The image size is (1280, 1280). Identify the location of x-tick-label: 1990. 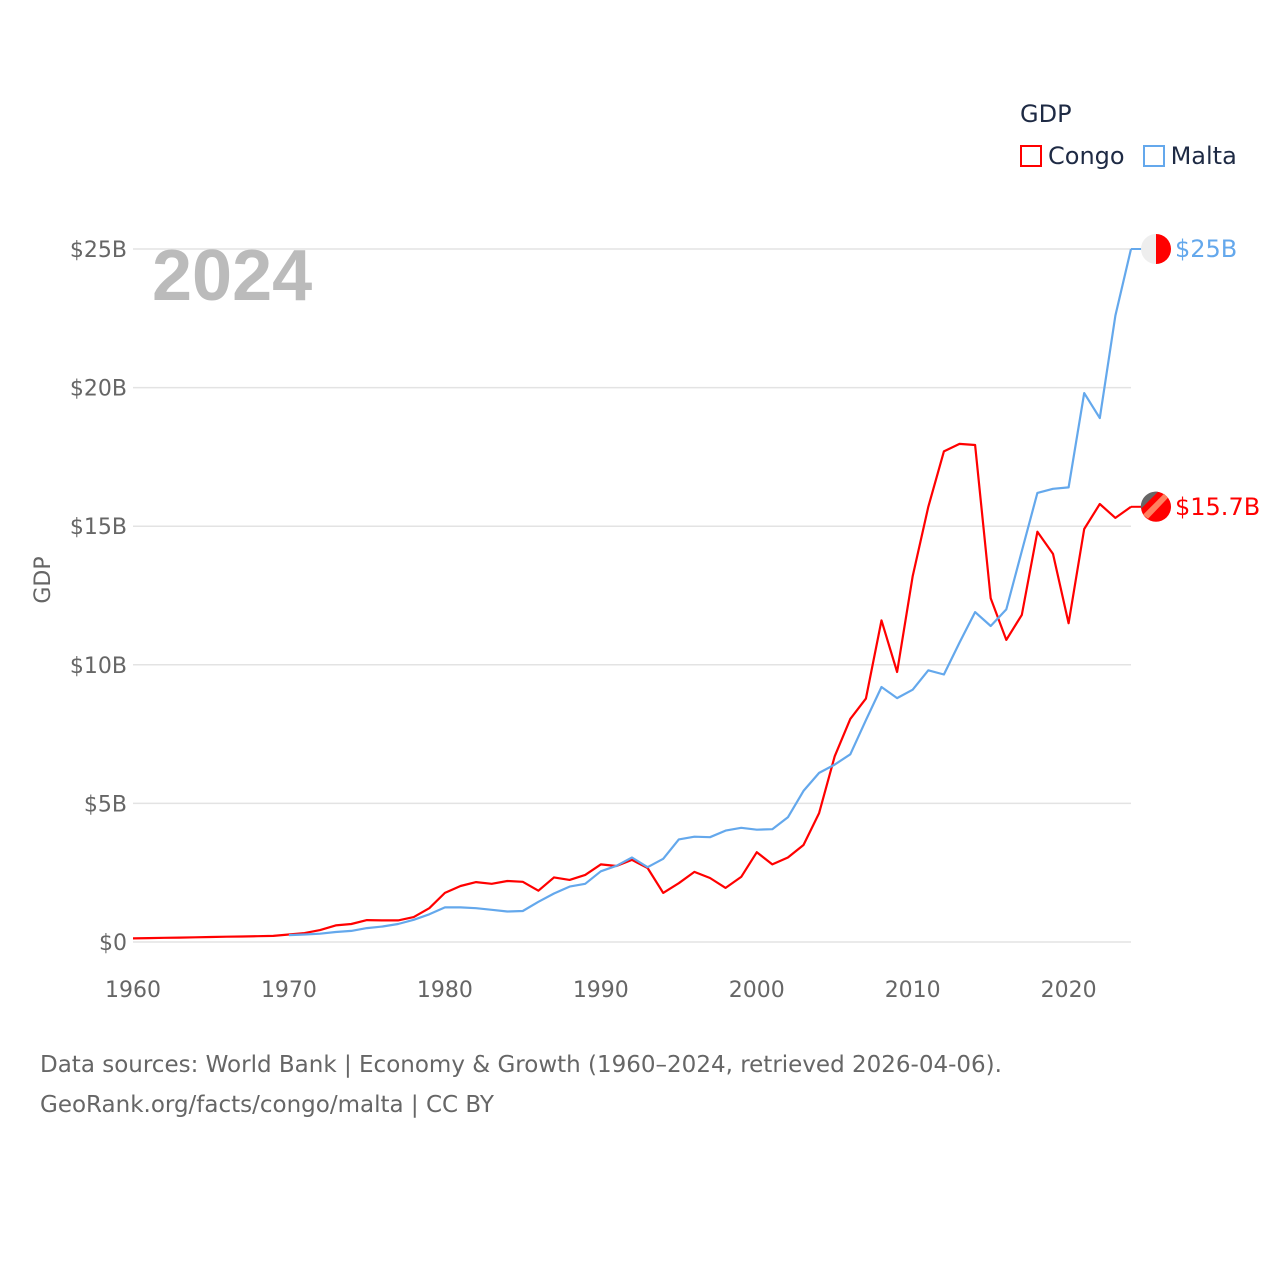
(601, 990).